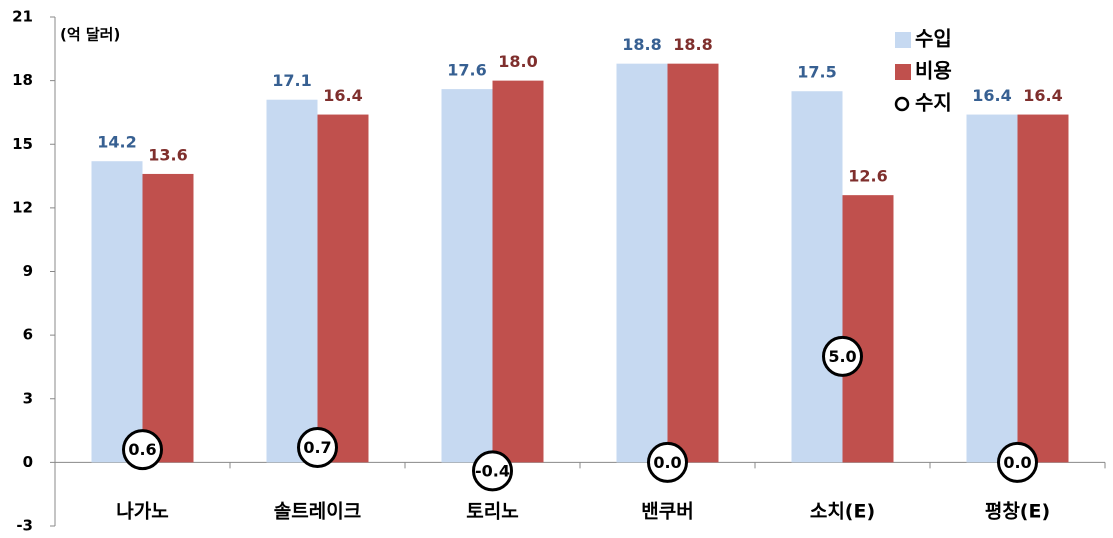 The height and width of the screenshot is (538, 1113). What do you see at coordinates (142, 512) in the screenshot?
I see `x-tick-label: 나가노` at bounding box center [142, 512].